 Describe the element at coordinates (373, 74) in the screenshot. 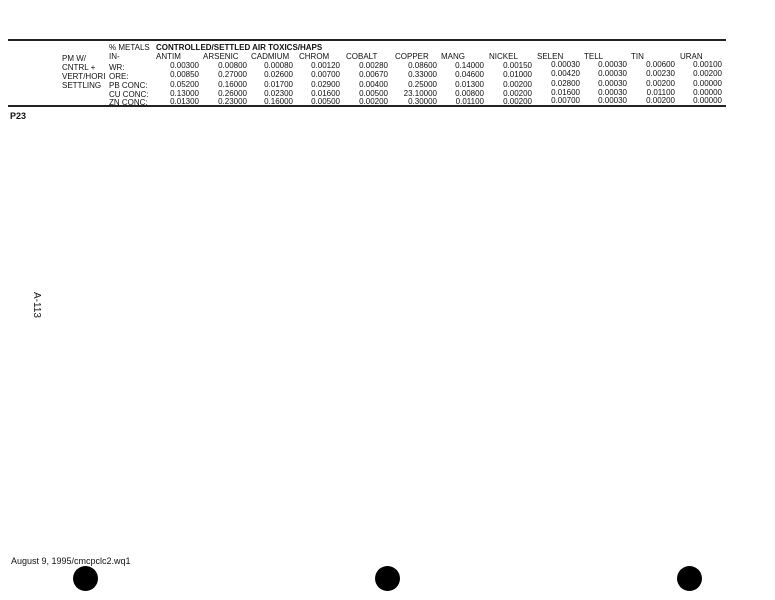

I see `table-cell: 0.00670` at that location.